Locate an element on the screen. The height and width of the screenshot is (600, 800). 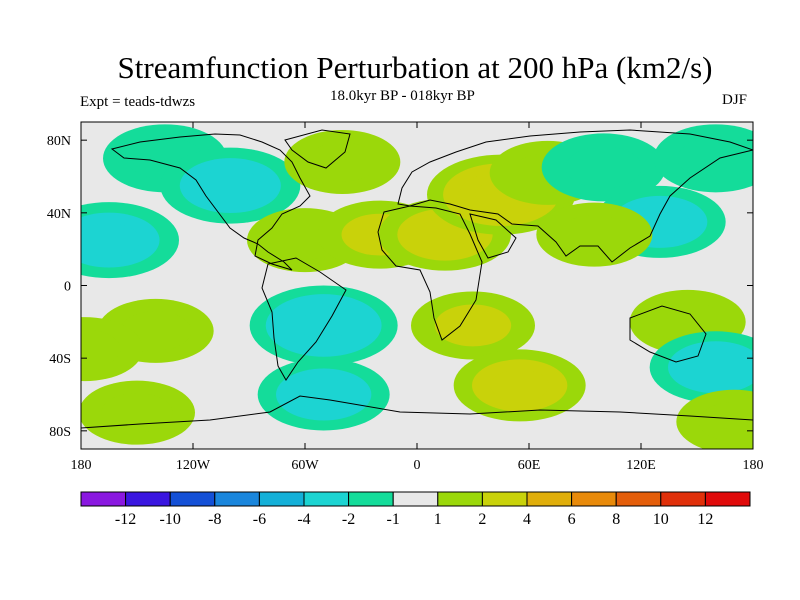
season-label: DJF is located at coordinates (735, 100).